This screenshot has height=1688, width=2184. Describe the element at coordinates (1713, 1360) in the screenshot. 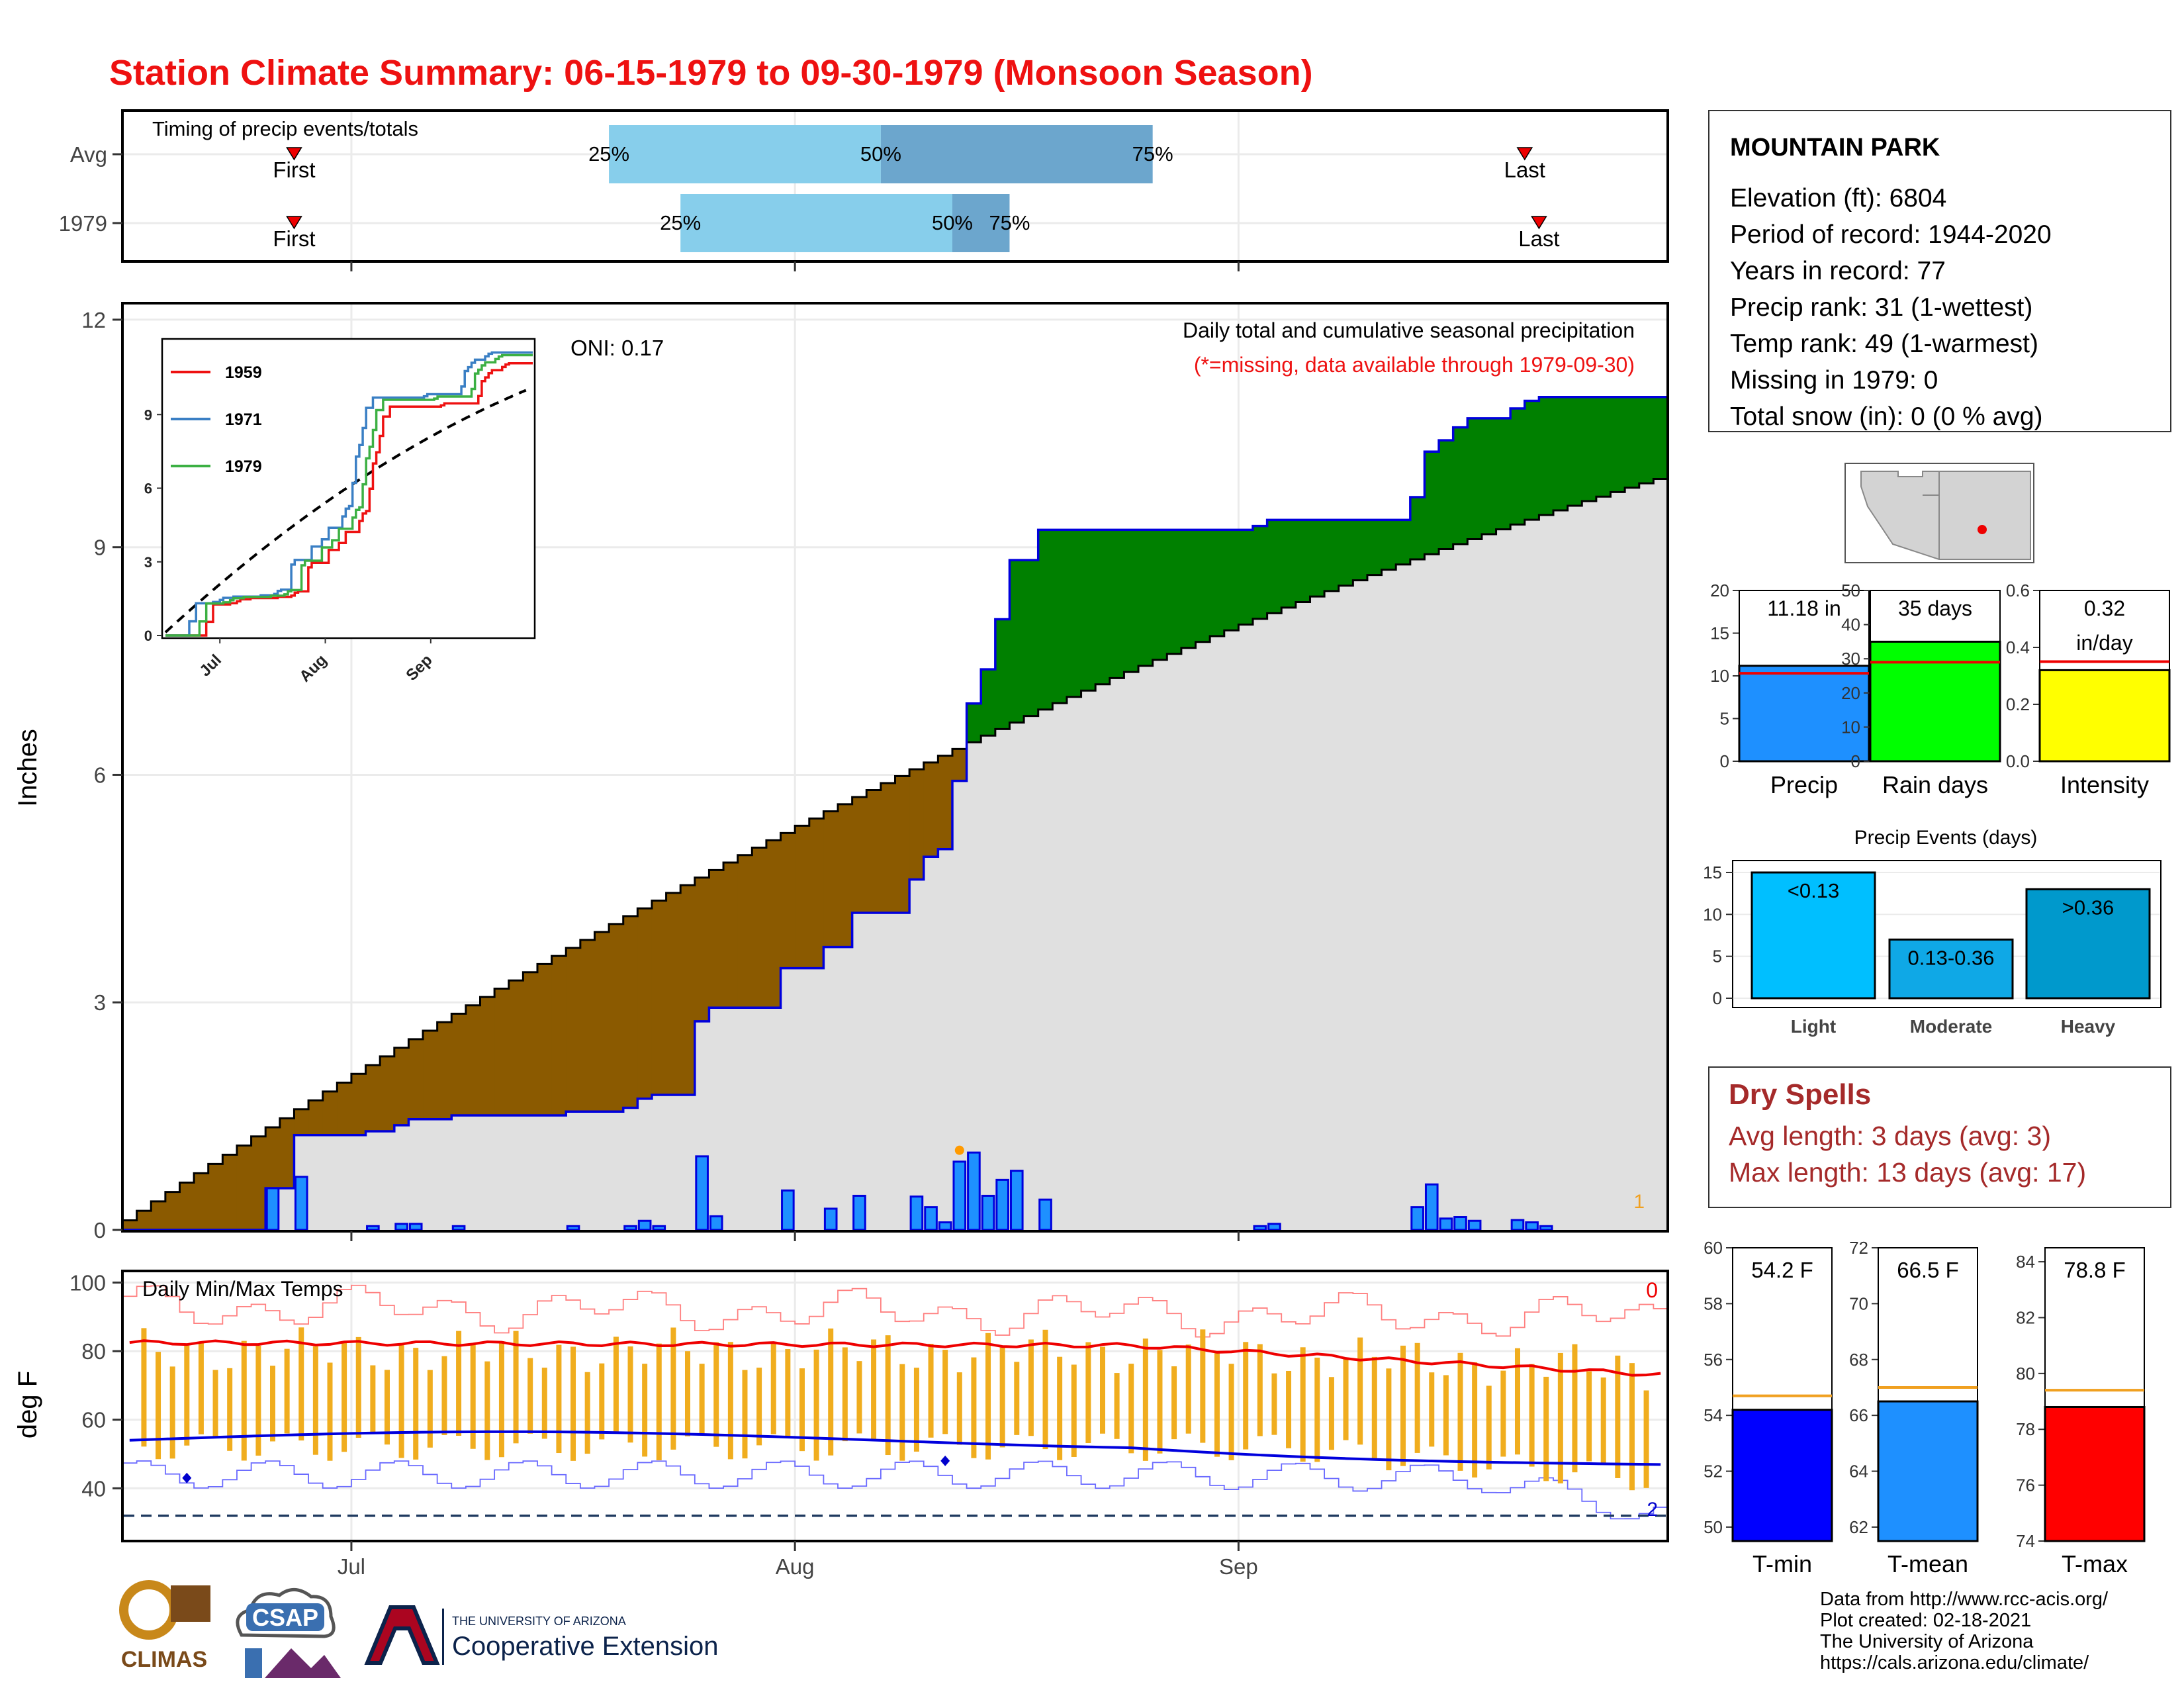

I see `temp-mini-y-tick-label: 56` at that location.